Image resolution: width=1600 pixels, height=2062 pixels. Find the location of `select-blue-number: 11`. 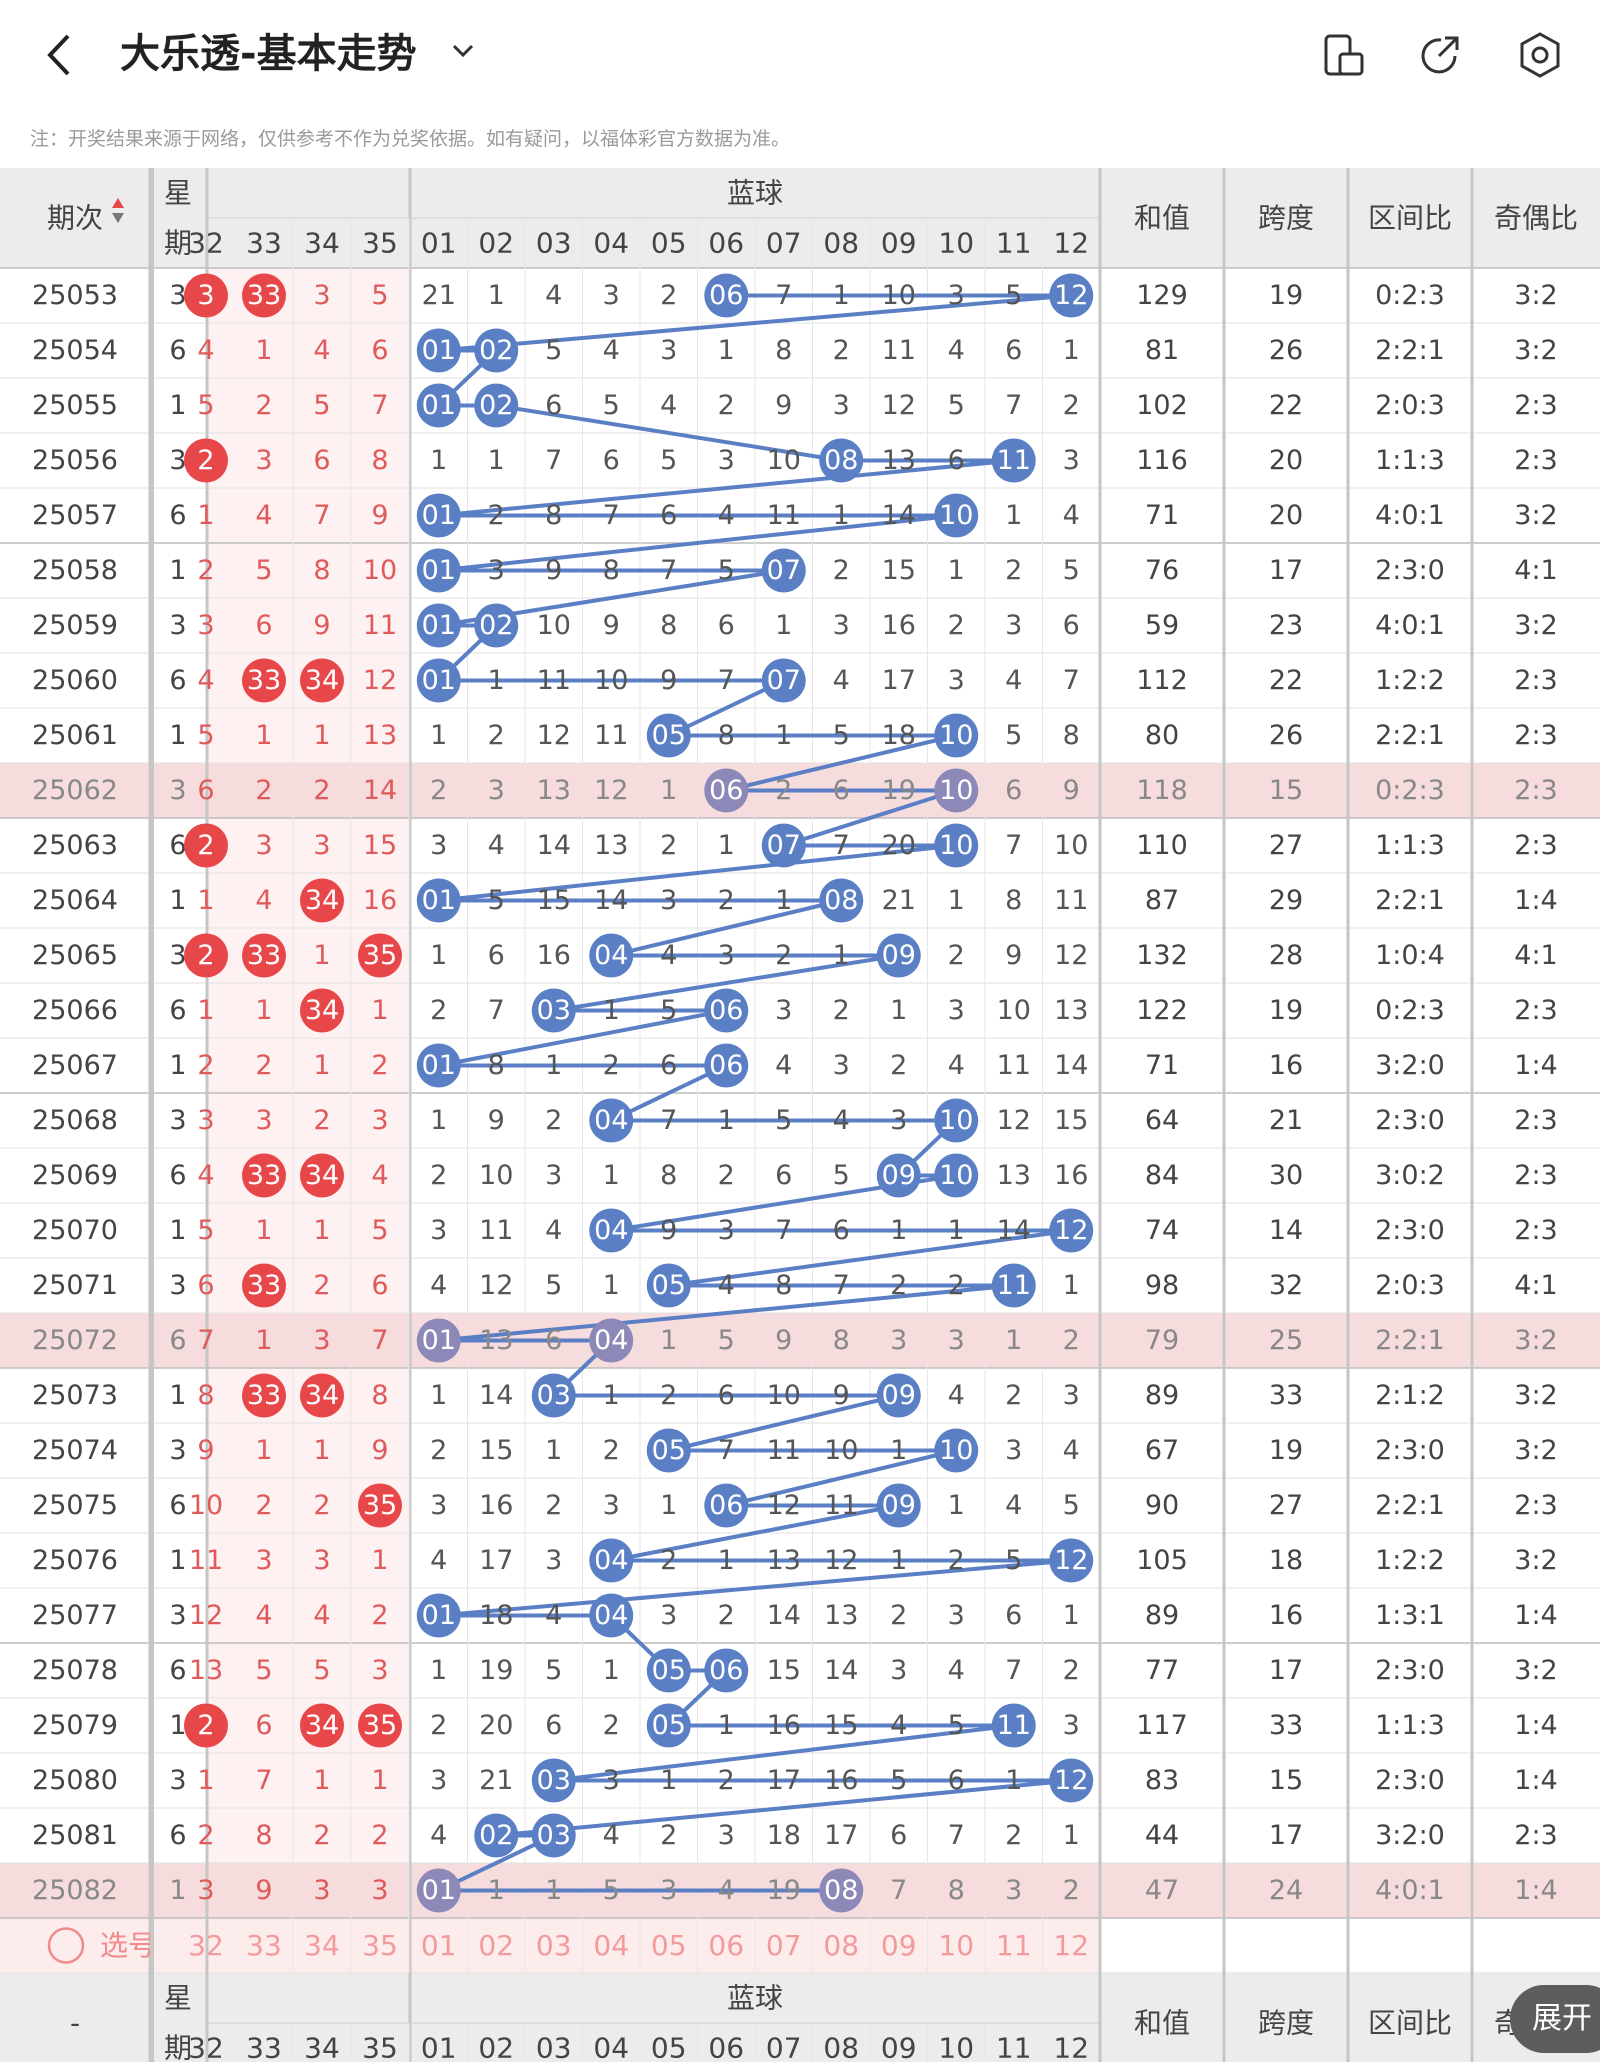

select-blue-number: 11 is located at coordinates (1014, 1945).